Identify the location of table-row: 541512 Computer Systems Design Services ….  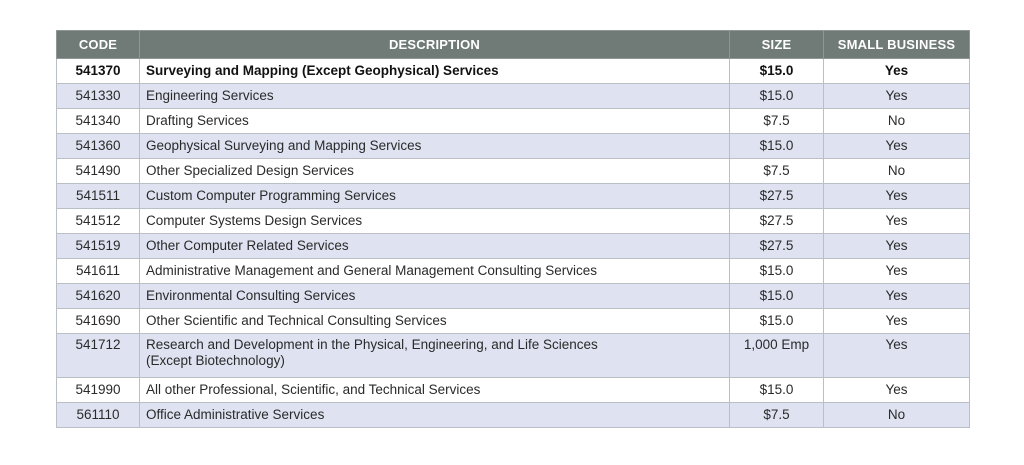
(513, 221).